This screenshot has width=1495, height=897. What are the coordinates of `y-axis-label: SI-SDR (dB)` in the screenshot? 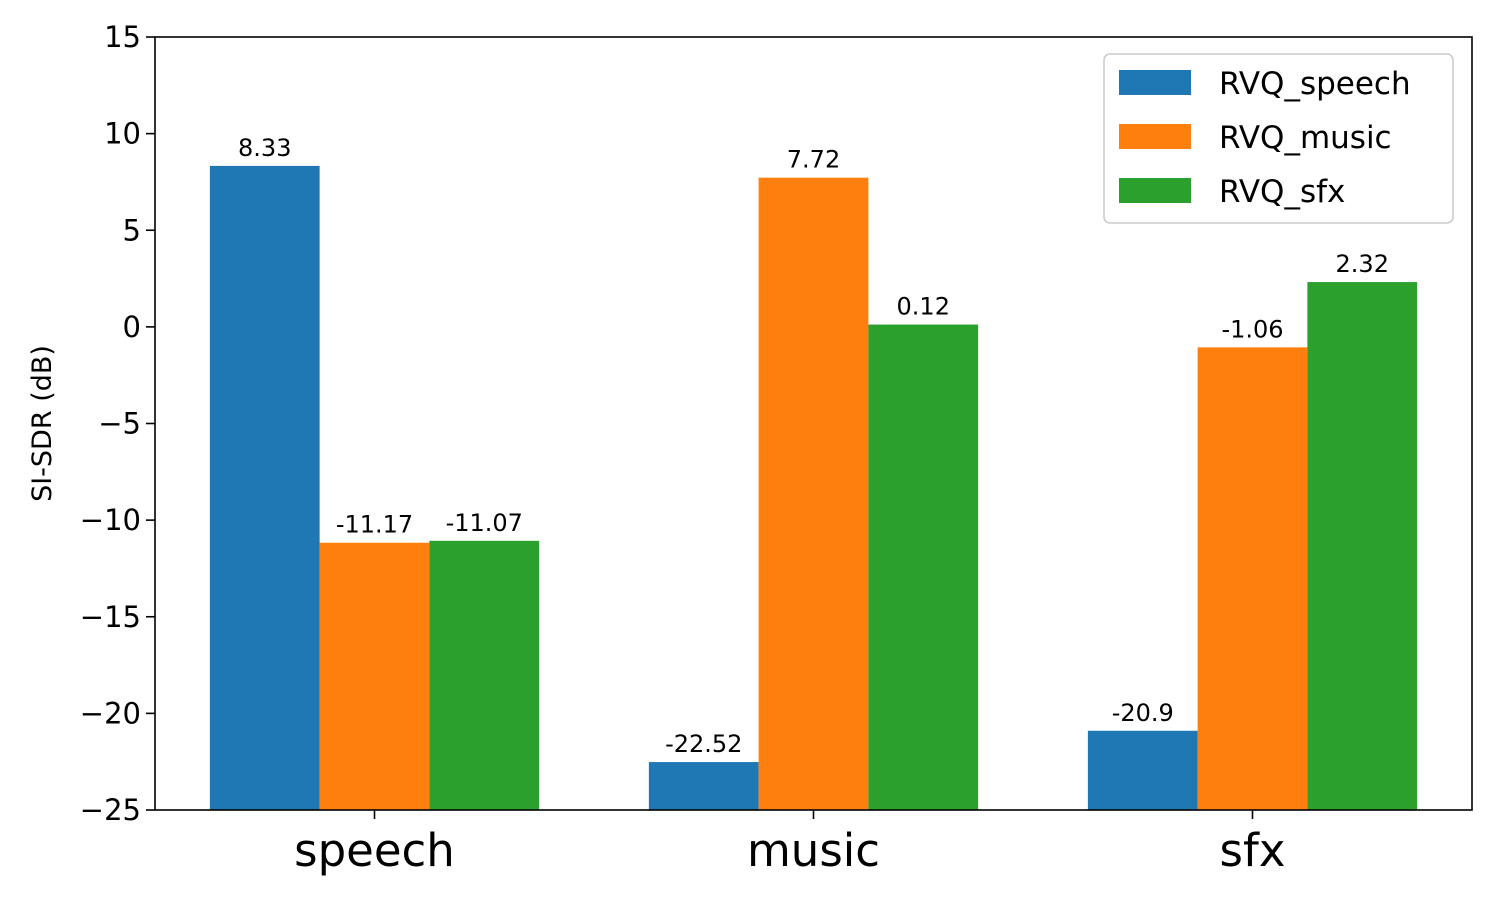 It's located at (42, 423).